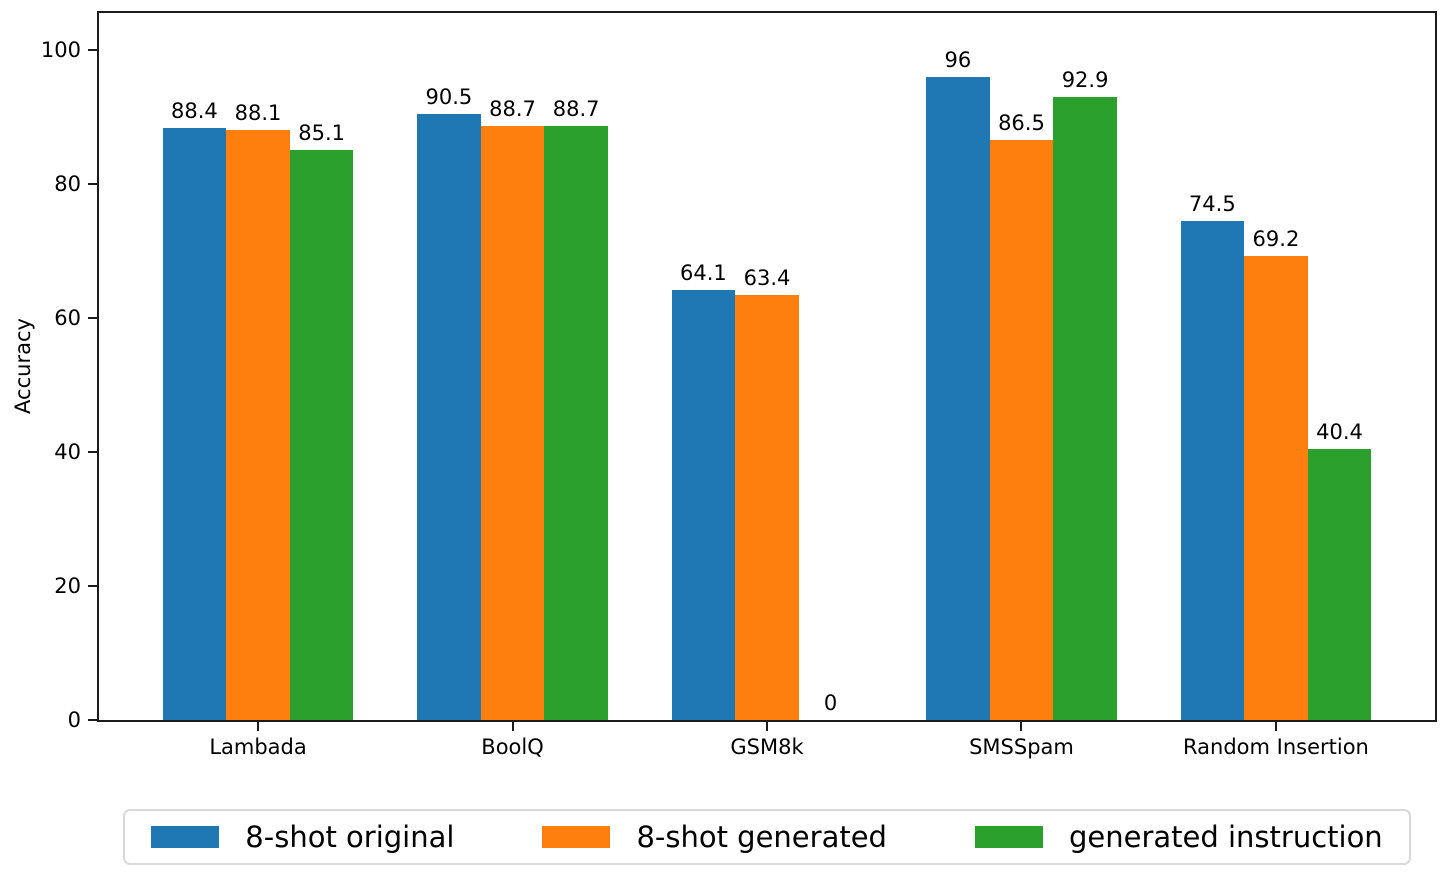 The image size is (1451, 880). Describe the element at coordinates (258, 747) in the screenshot. I see `x-tick-label: Lambada` at that location.